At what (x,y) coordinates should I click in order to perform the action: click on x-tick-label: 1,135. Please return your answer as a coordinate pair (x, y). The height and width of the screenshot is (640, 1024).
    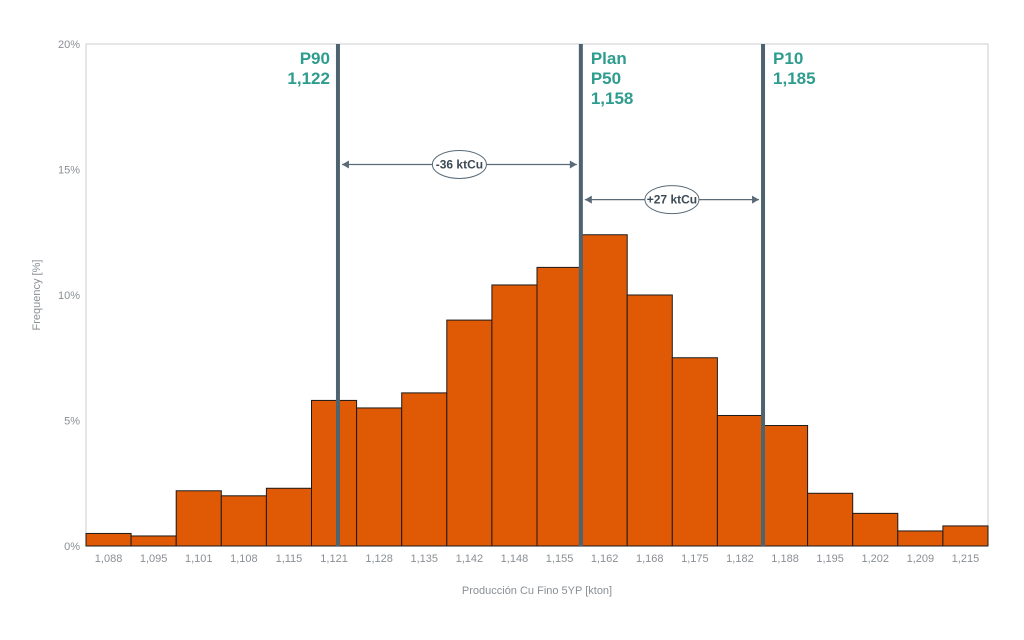
    Looking at the image, I should click on (424, 559).